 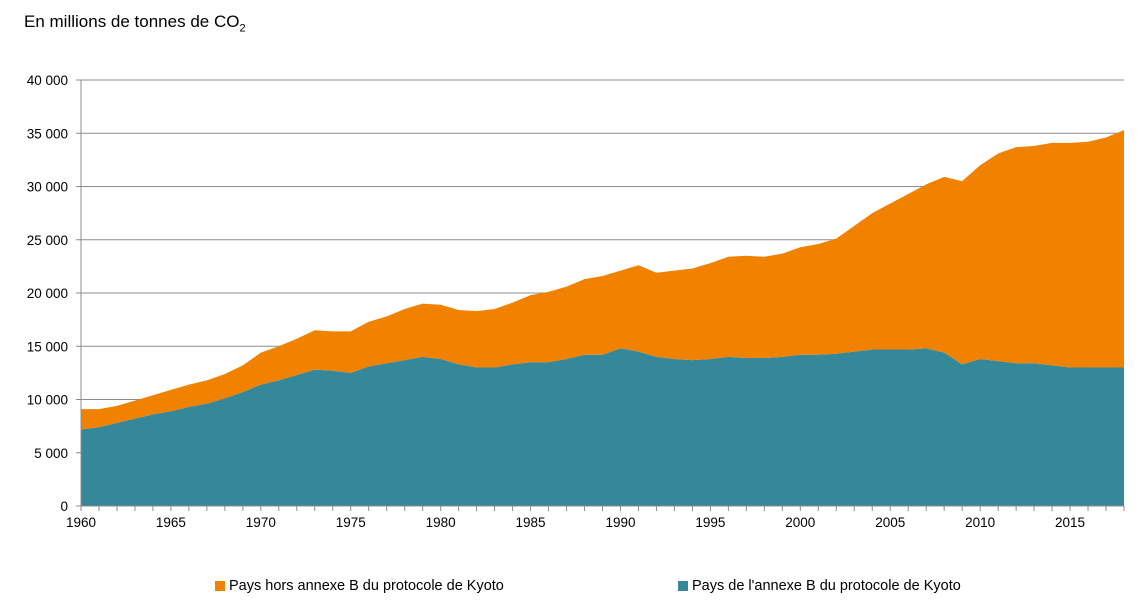 I want to click on legend-item-annex-b: Pays de l'annexe B du protocole de Kyoto, so click(x=819, y=586).